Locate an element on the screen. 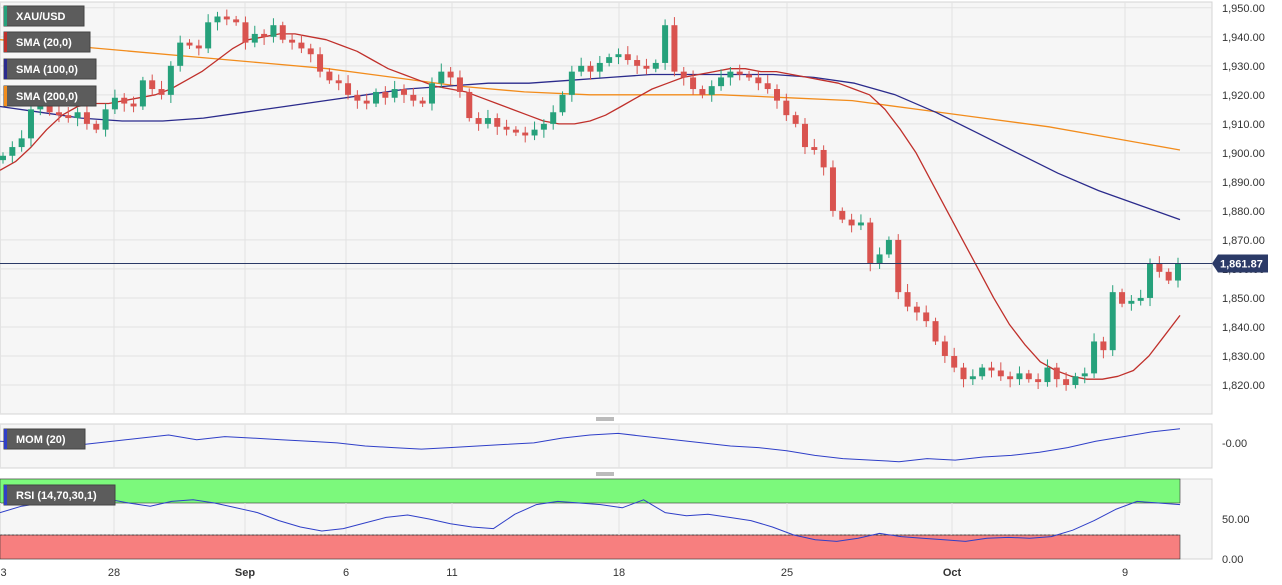 This screenshot has height=585, width=1282. legend-mom: MOM (20) is located at coordinates (44, 439).